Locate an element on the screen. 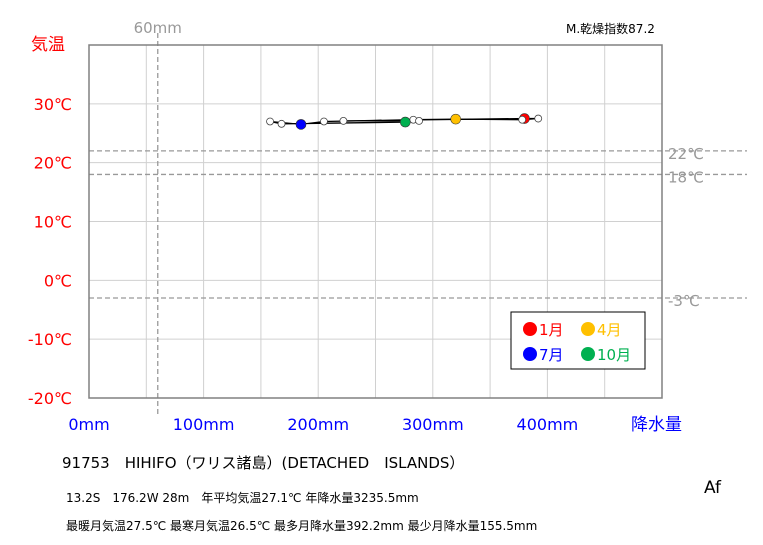 Image resolution: width=763 pixels, height=545 pixels. x-tick-label: 100mm is located at coordinates (204, 424).